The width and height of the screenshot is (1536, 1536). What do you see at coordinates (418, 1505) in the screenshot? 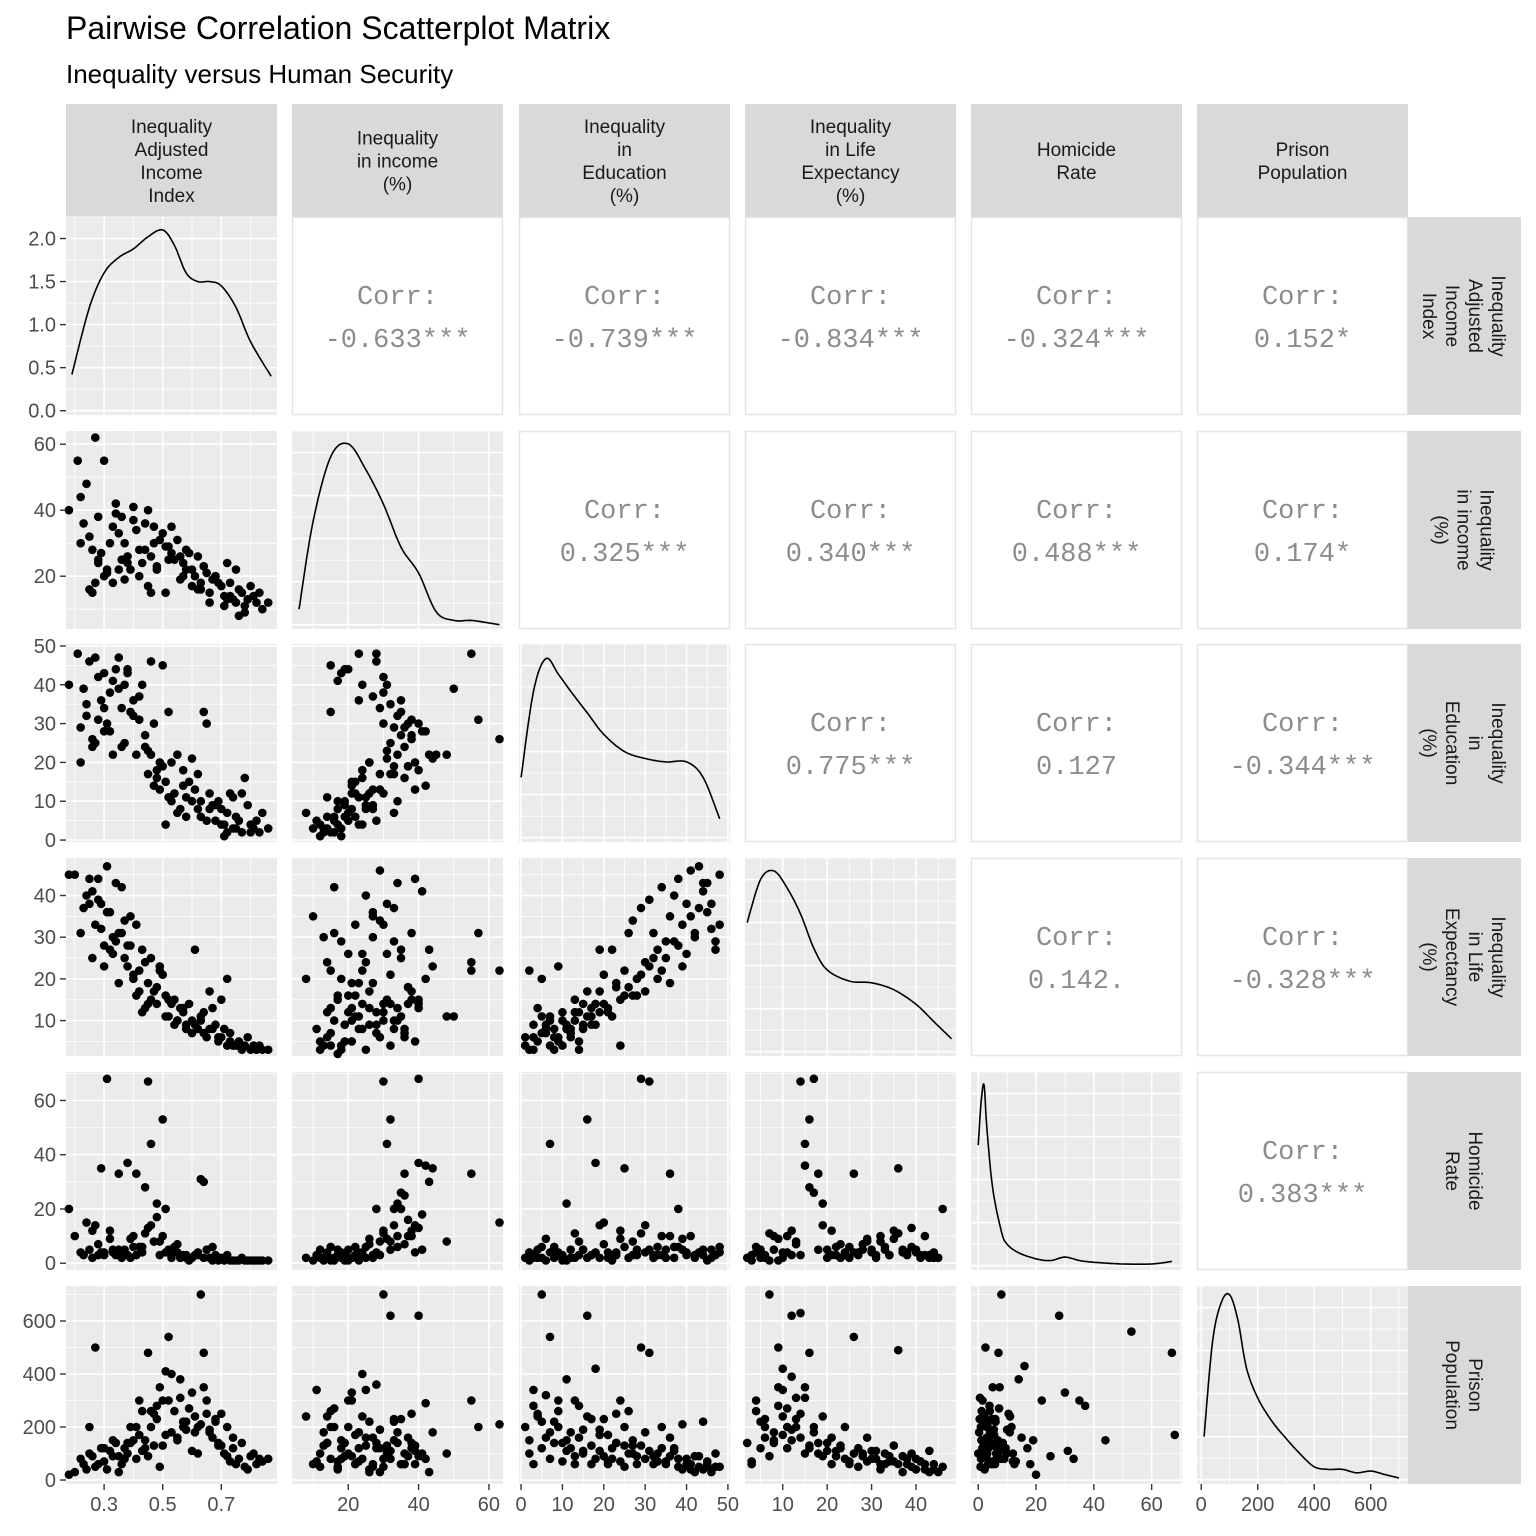
I see `x-tick-label: 40` at bounding box center [418, 1505].